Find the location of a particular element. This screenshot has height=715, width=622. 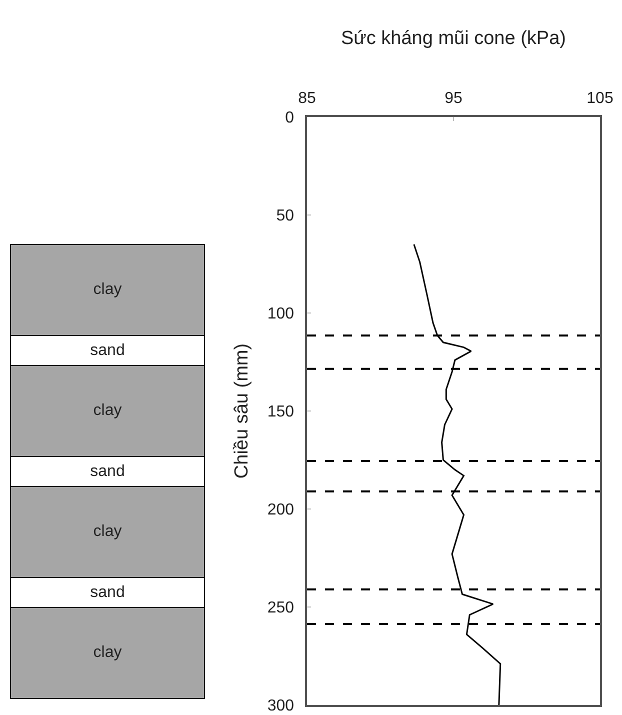

y-tick-label: 200 is located at coordinates (280, 510).